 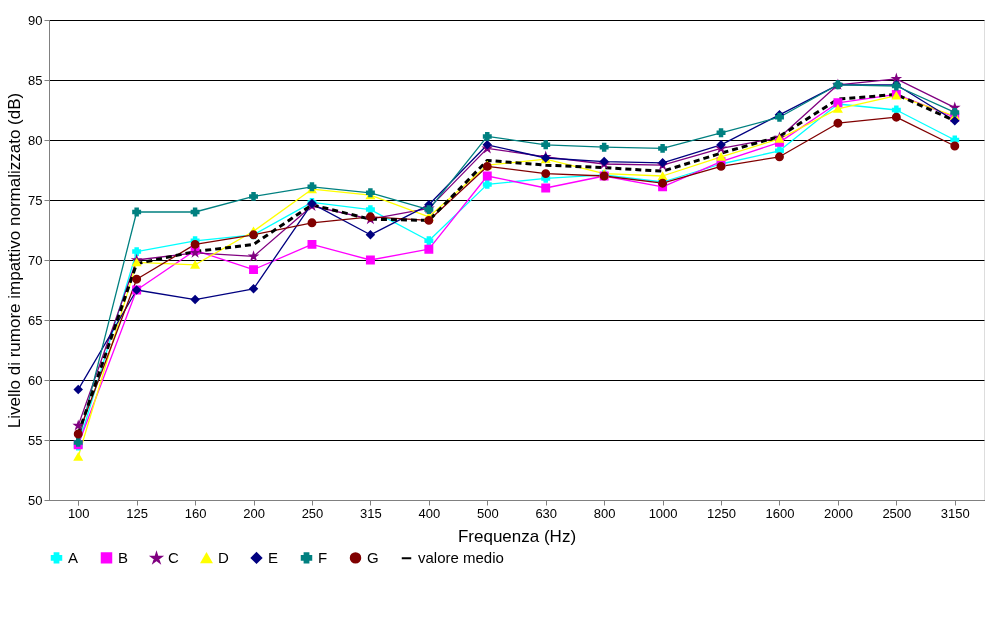 What do you see at coordinates (35, 140) in the screenshot?
I see `y-tick-label: 80` at bounding box center [35, 140].